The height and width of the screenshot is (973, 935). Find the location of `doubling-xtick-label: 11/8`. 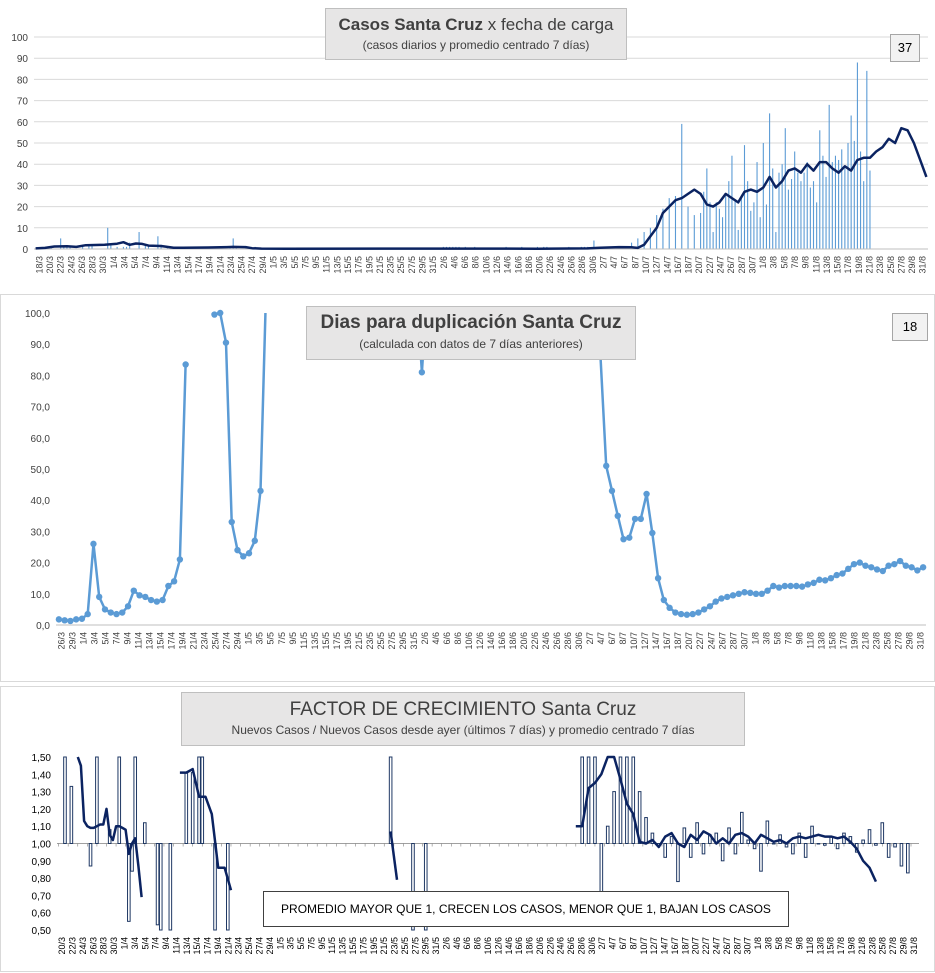

doubling-xtick-label: 11/8 is located at coordinates (810, 640).